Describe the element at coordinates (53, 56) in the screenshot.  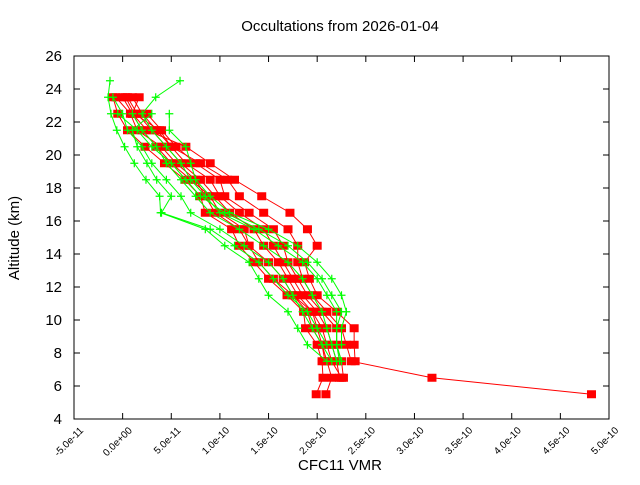
I see `y-tick-label: 26` at that location.